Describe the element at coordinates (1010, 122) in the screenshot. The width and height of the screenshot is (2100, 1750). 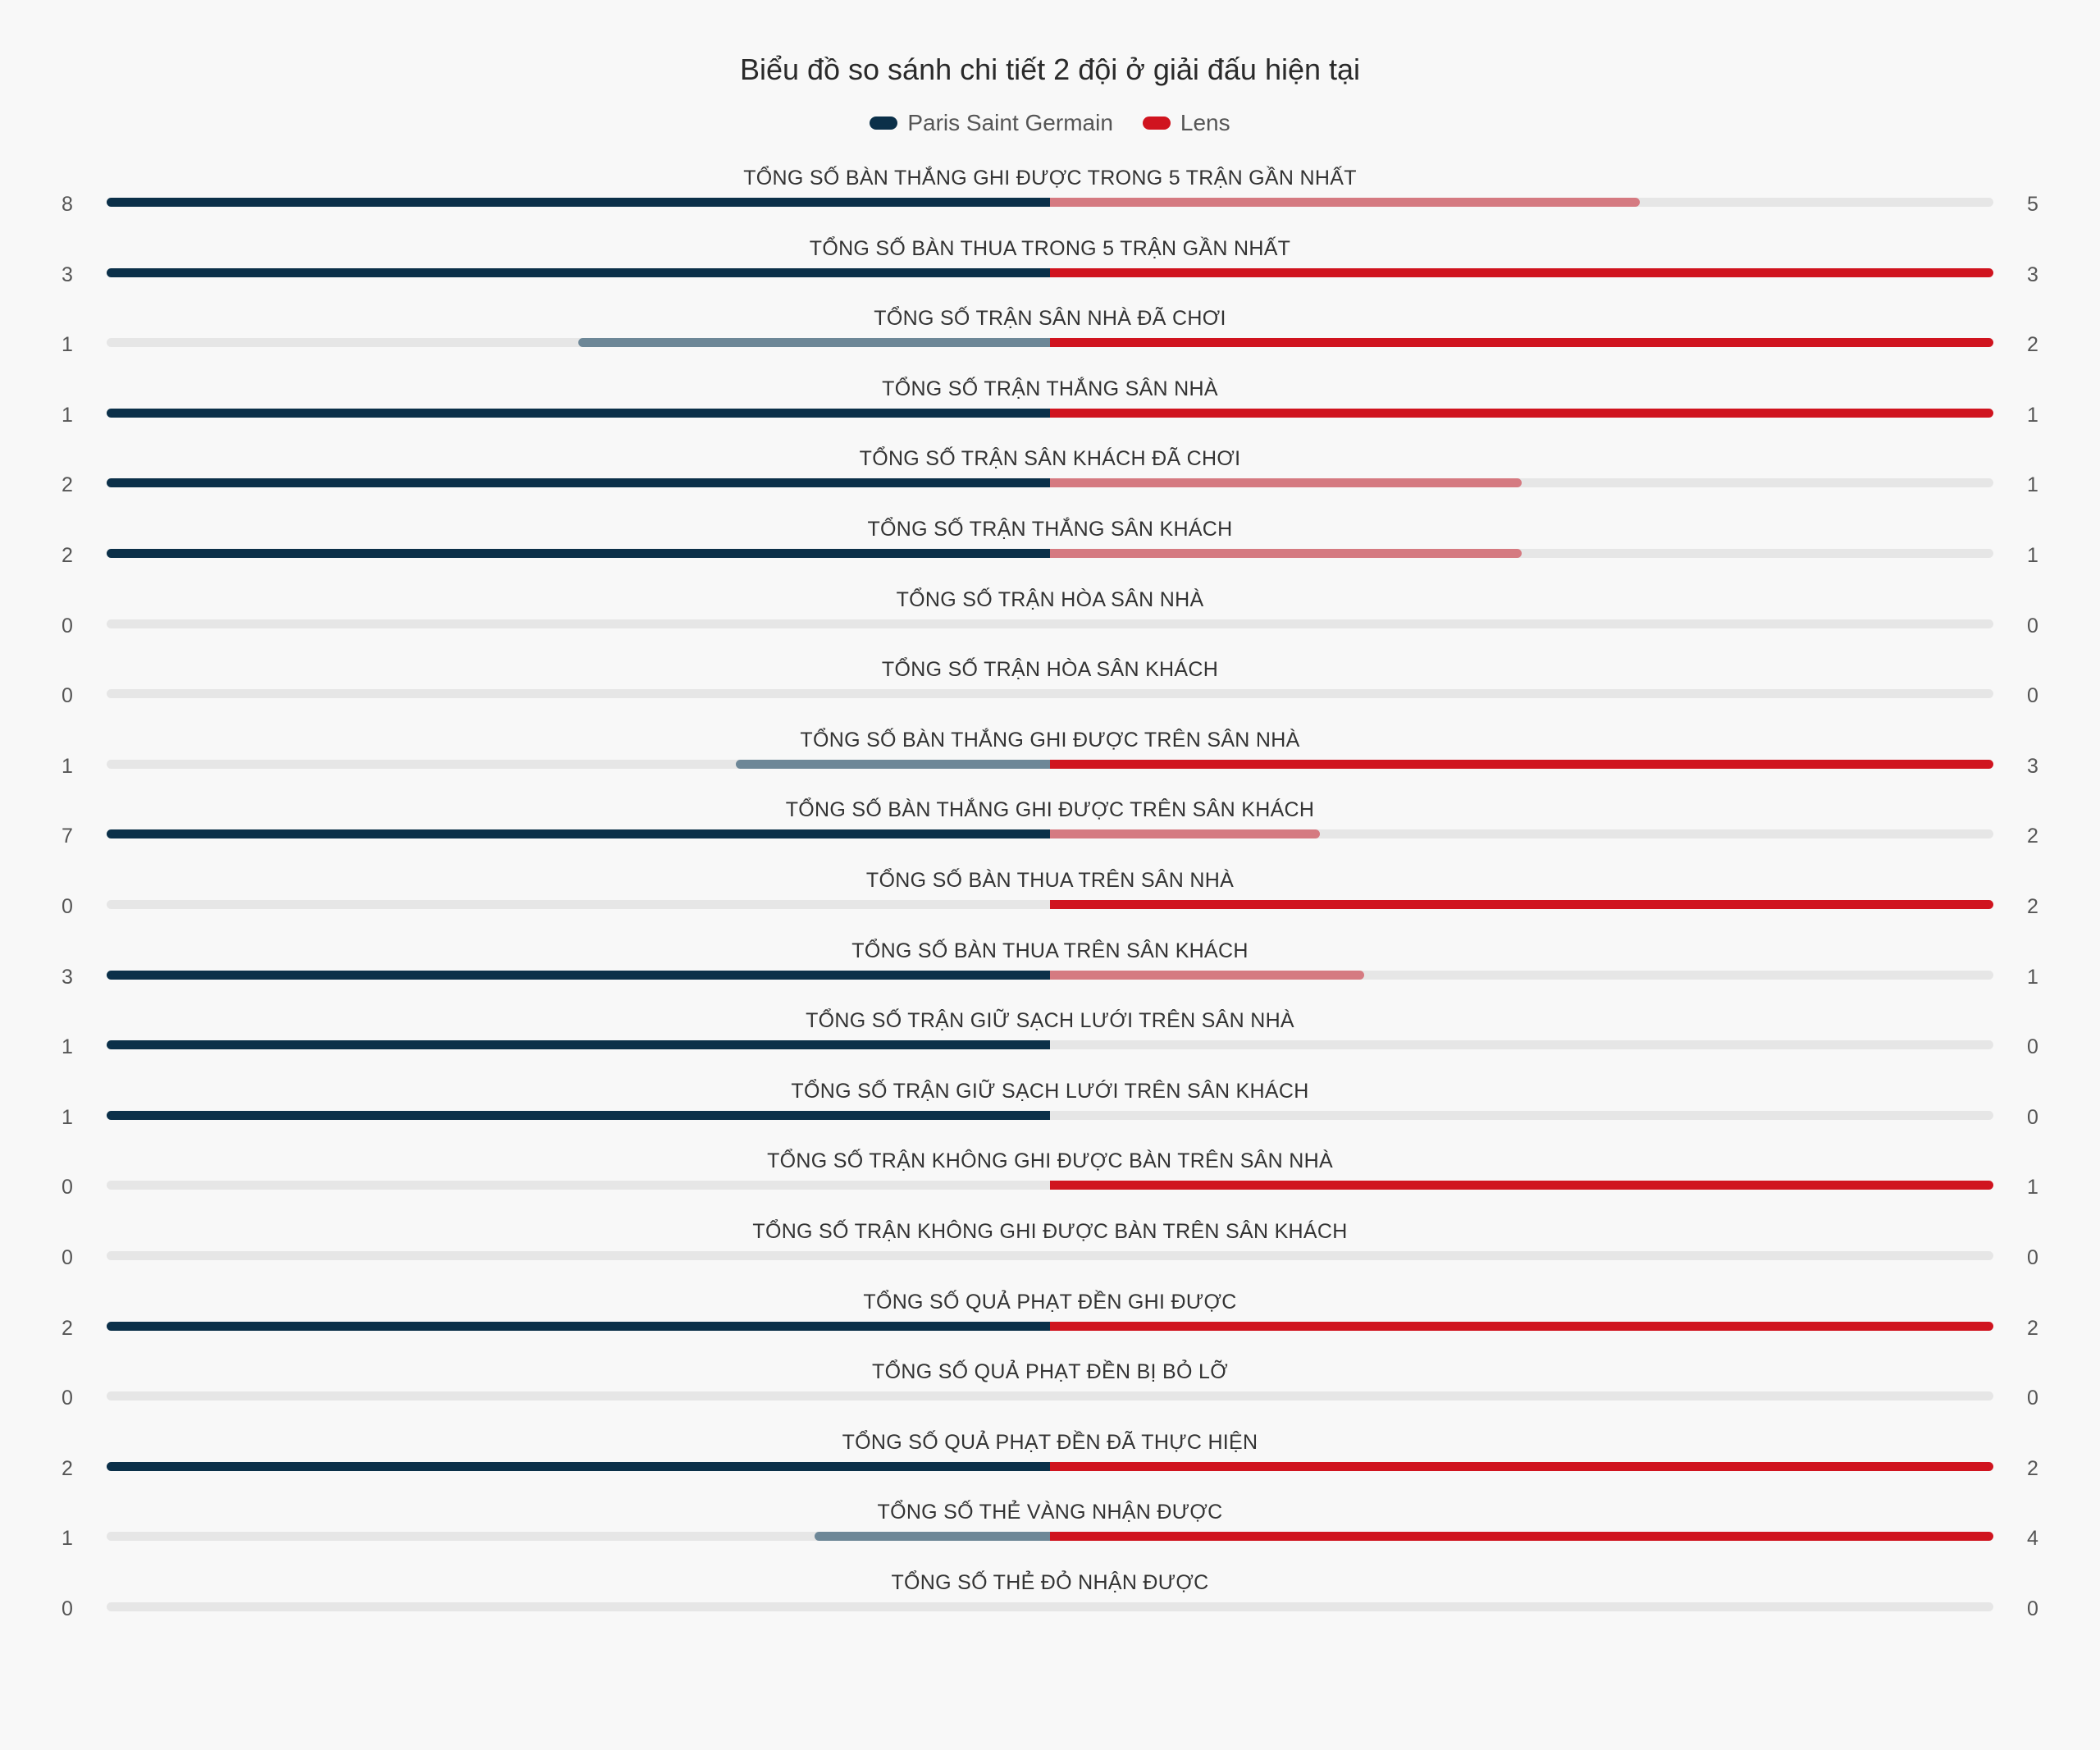
I see `legend-label-psg: Paris Saint Germain` at that location.